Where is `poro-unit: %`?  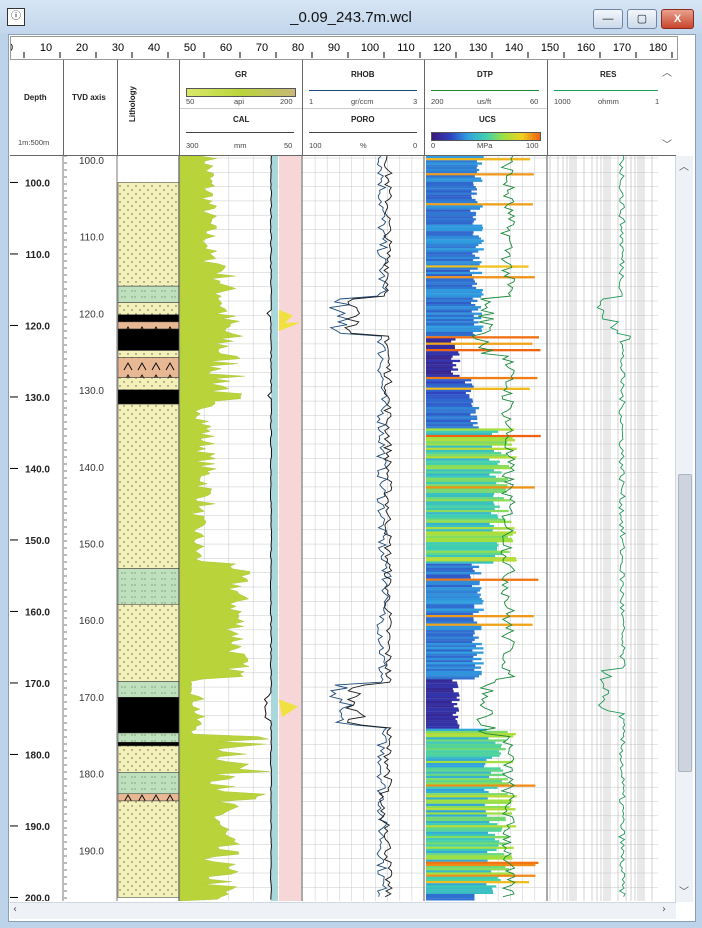 poro-unit: % is located at coordinates (363, 145).